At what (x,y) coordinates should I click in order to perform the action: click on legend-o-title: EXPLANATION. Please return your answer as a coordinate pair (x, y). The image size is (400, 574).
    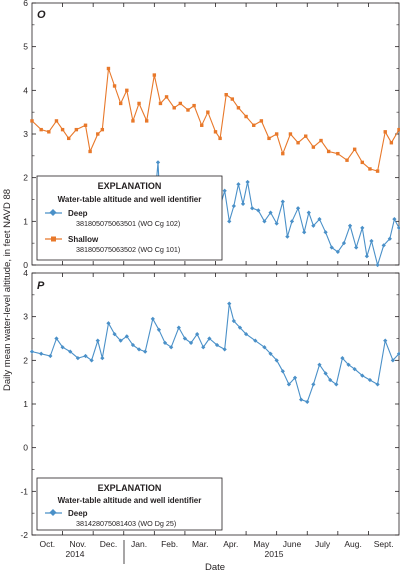
    Looking at the image, I should click on (130, 186).